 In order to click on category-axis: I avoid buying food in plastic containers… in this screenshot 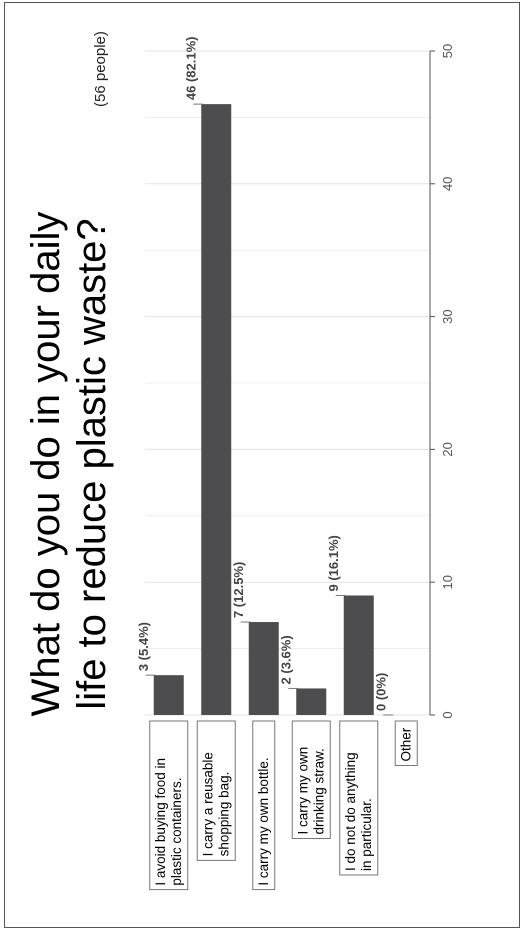, I will do `click(283, 805)`.